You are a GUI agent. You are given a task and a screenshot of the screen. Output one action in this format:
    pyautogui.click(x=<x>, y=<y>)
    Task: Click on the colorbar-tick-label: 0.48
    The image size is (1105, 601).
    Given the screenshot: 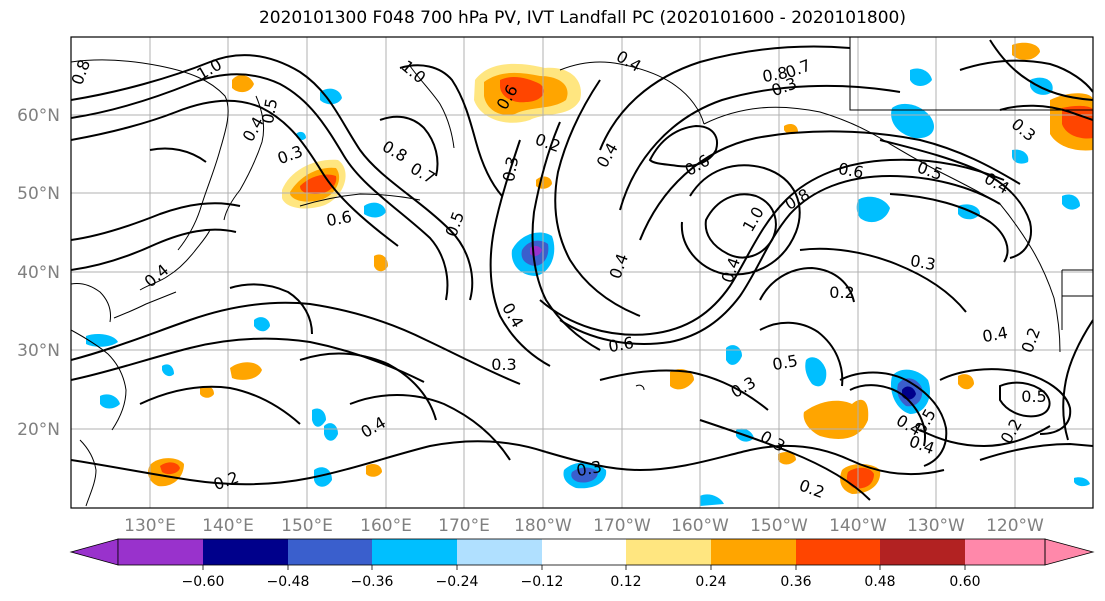 What is the action you would take?
    pyautogui.click(x=879, y=582)
    